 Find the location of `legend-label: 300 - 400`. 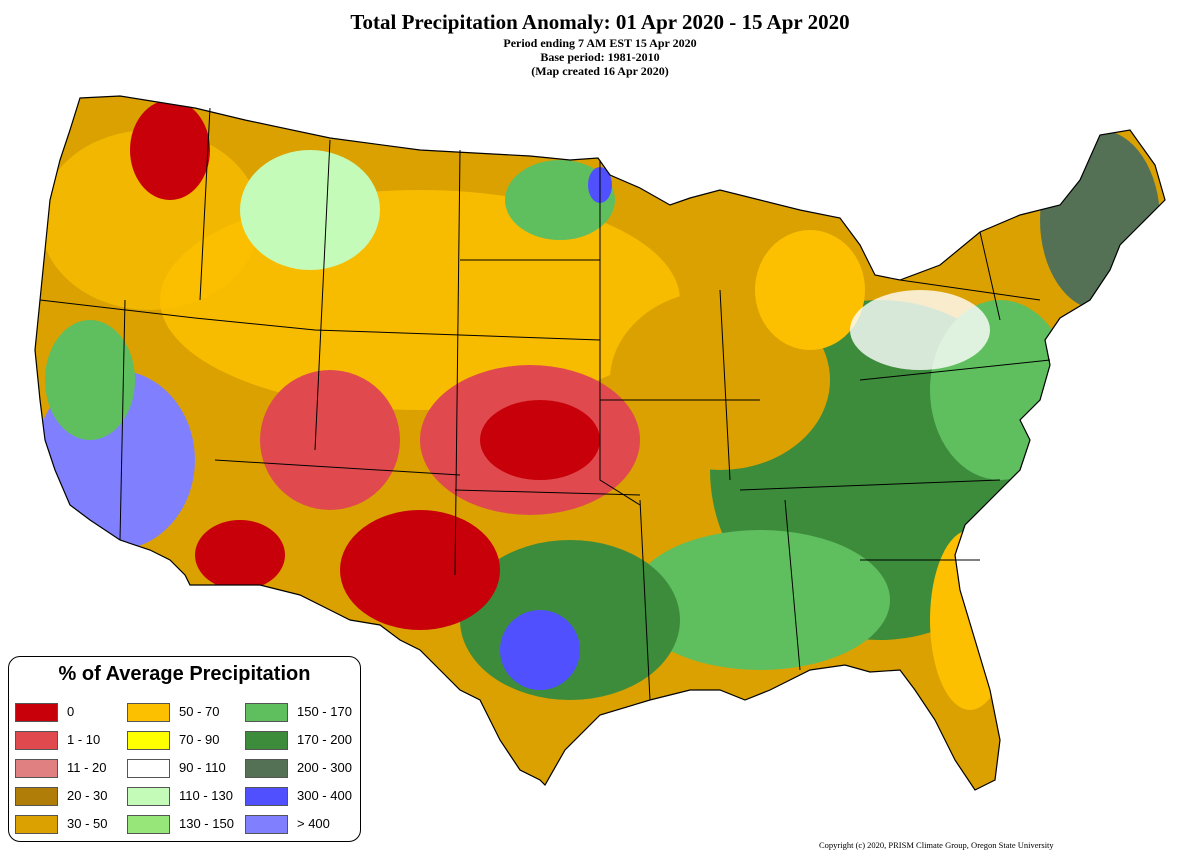

legend-label: 300 - 400 is located at coordinates (324, 795).